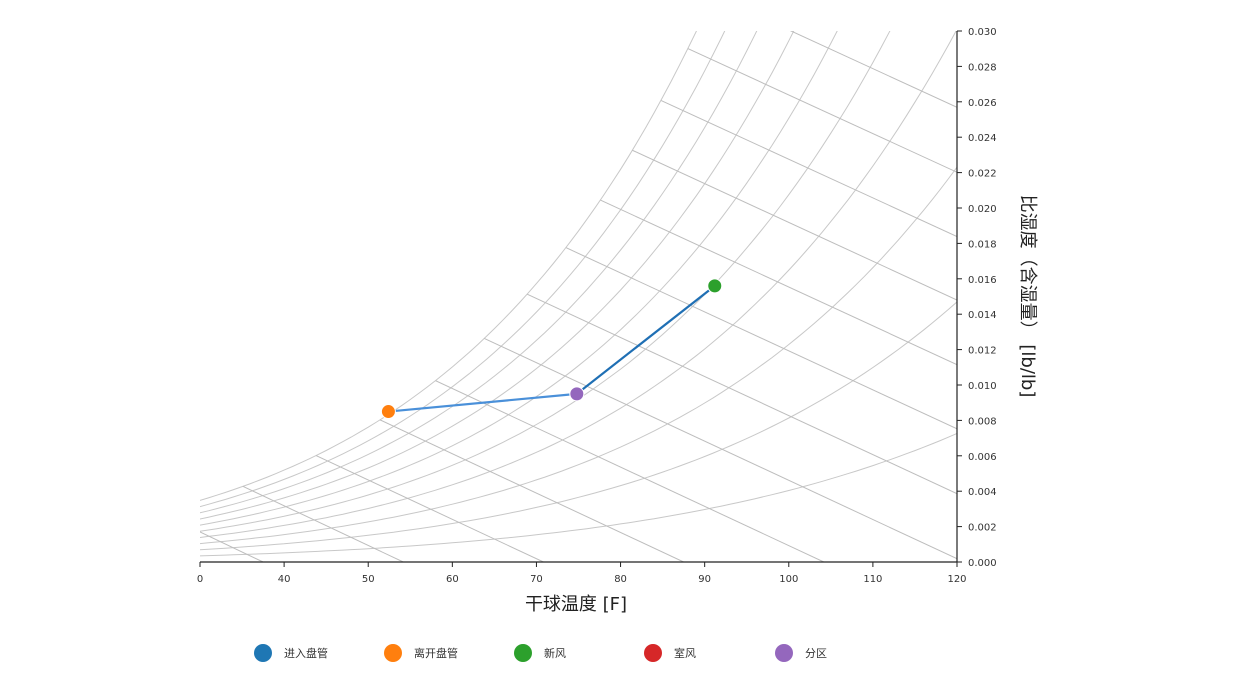  Describe the element at coordinates (715, 286) in the screenshot. I see `point-新风` at that location.